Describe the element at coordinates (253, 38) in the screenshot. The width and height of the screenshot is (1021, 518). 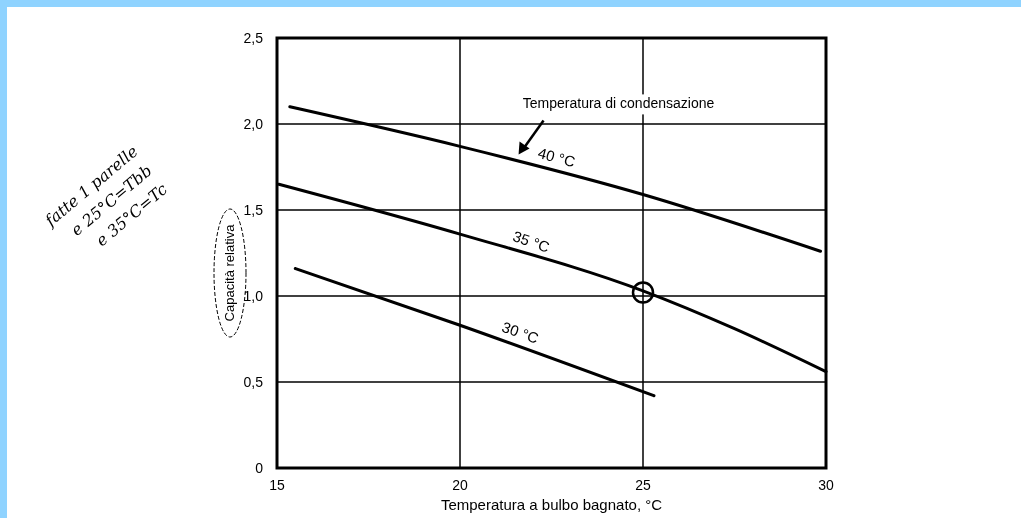
I see `y-tick-label: 2,5` at that location.